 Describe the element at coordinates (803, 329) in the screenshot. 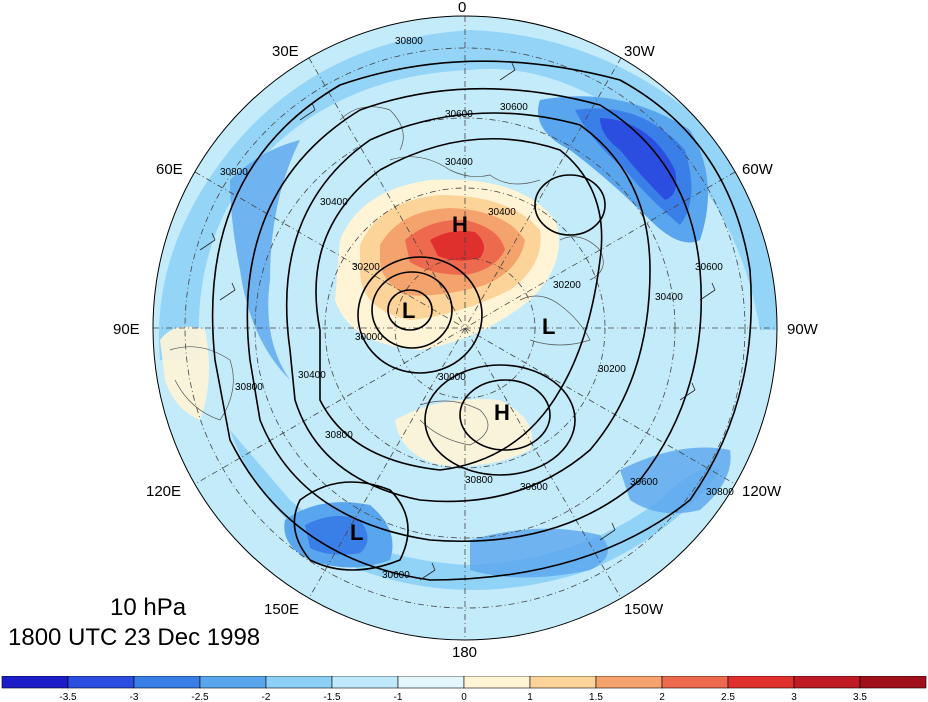

I see `lon-label-90w: 90W` at that location.